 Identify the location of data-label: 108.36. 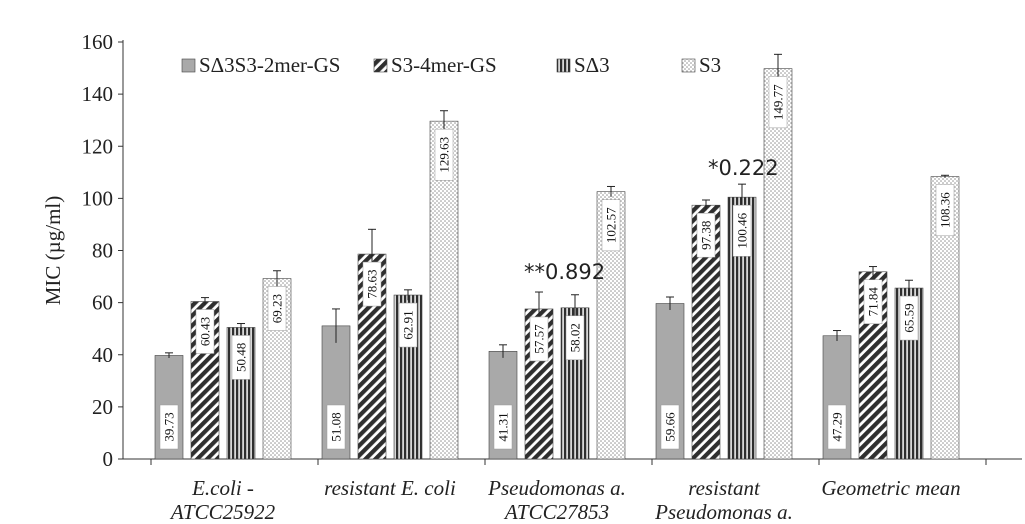
(945, 210).